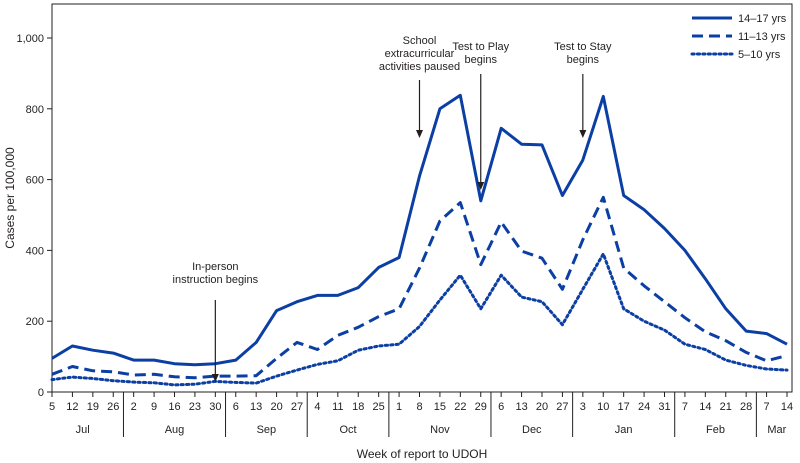 This screenshot has width=800, height=463. I want to click on month-label: Oct, so click(347, 430).